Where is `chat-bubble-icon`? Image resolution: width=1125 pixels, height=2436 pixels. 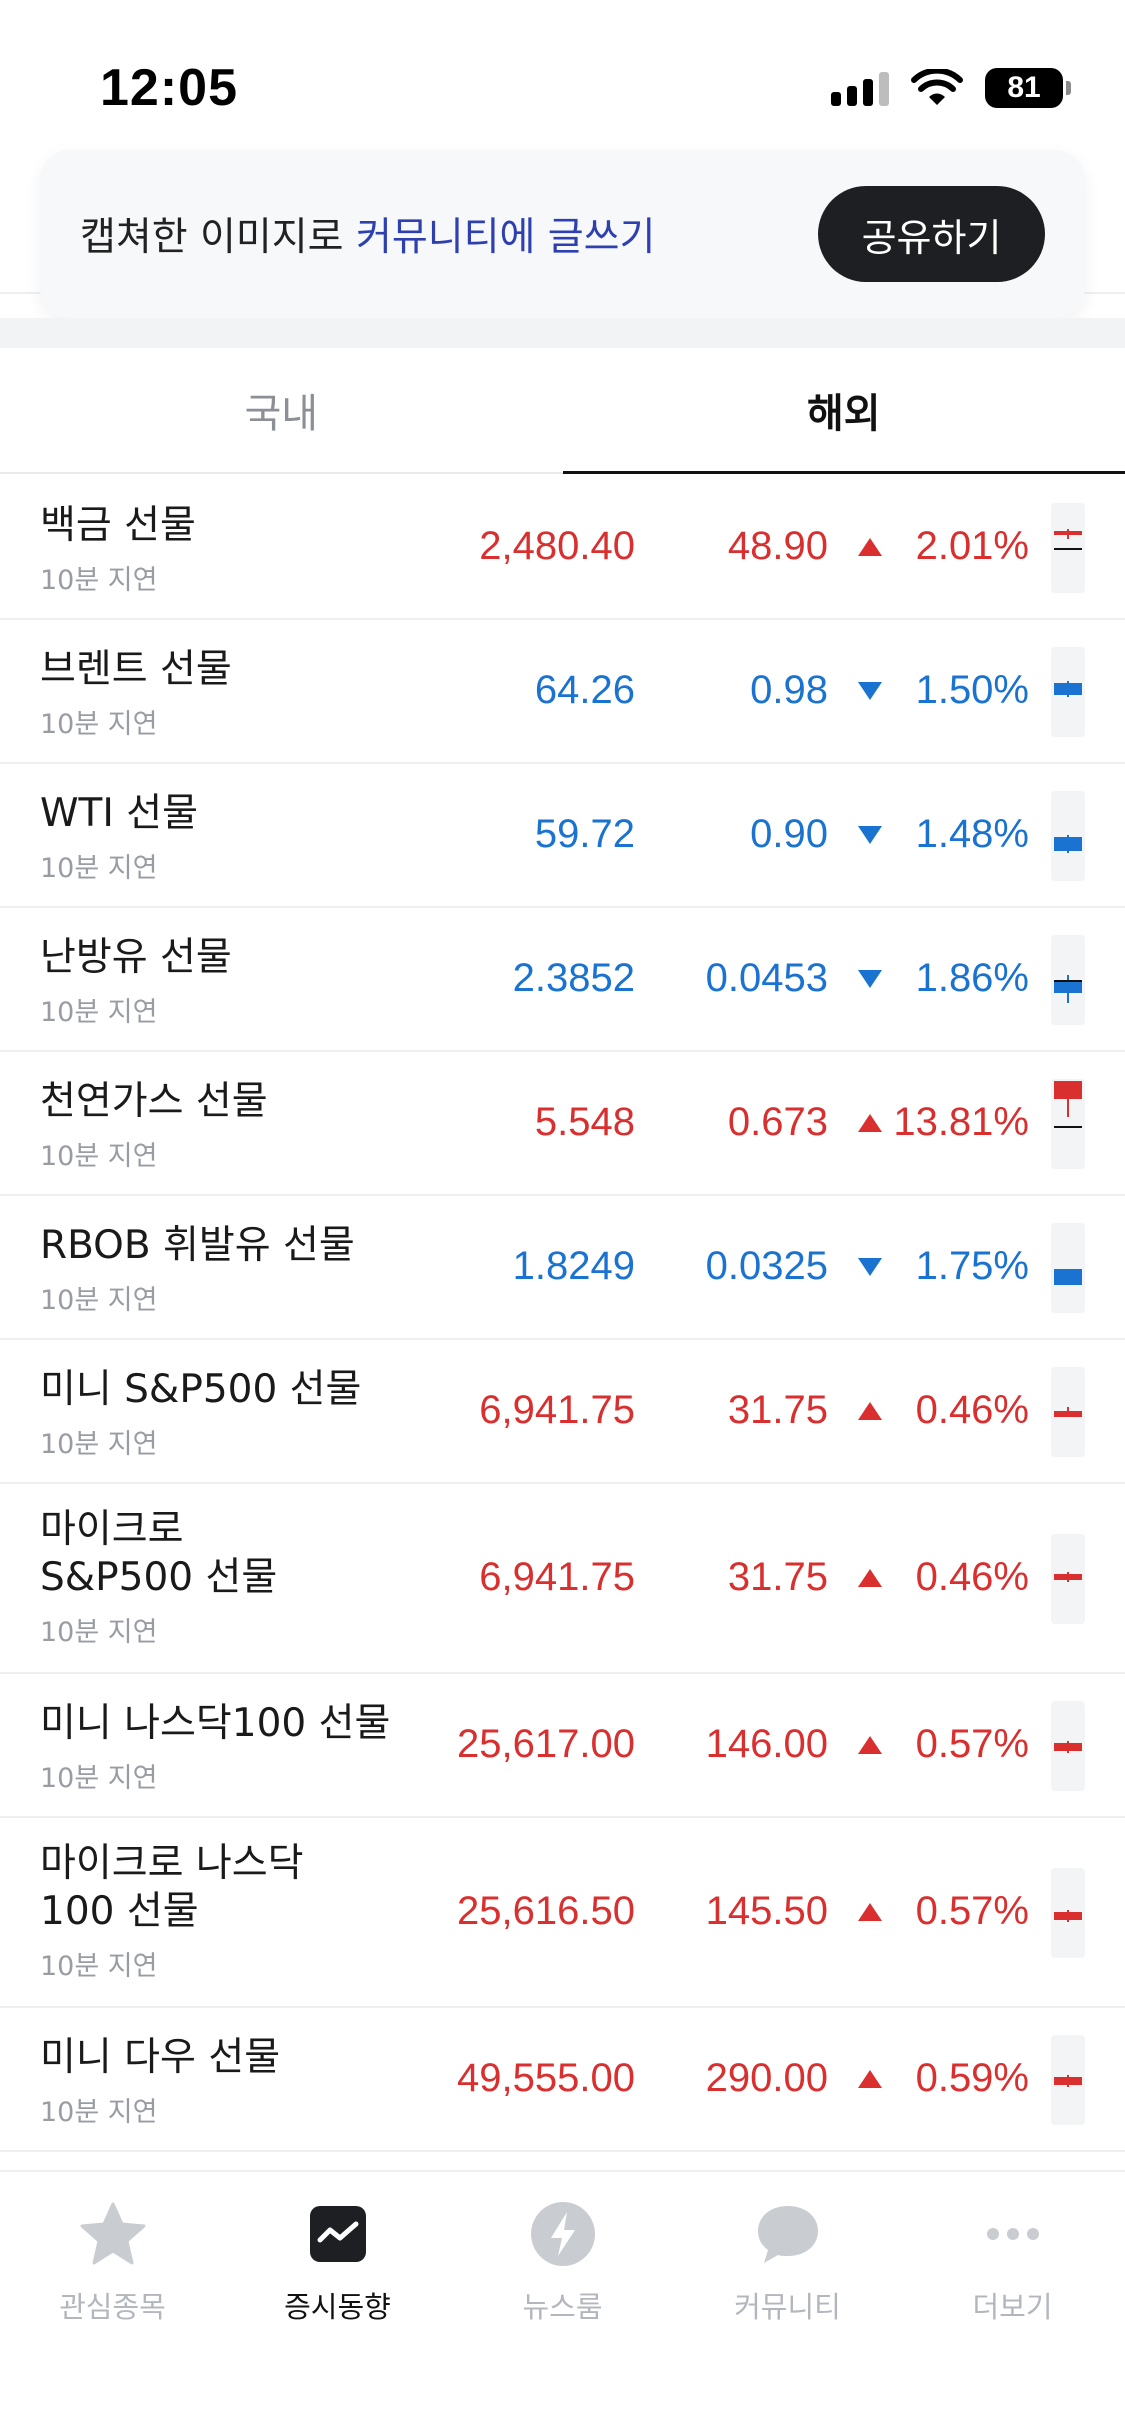
chat-bubble-icon is located at coordinates (787, 2234).